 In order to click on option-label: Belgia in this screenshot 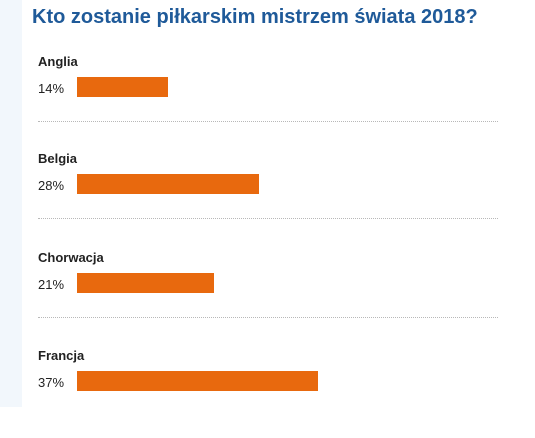, I will do `click(58, 158)`.